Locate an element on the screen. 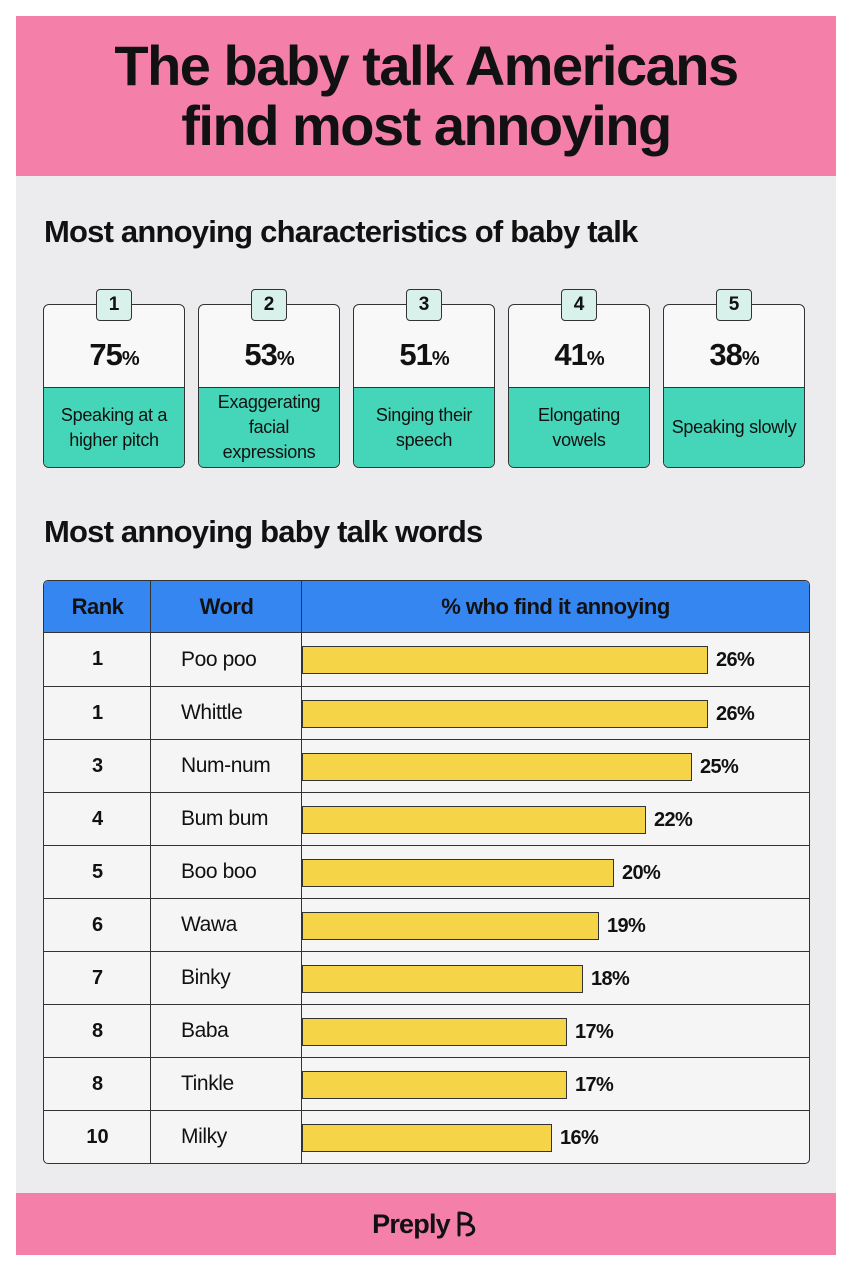 Image resolution: width=852 pixels, height=1271 pixels. header-rank: Rank is located at coordinates (97, 606).